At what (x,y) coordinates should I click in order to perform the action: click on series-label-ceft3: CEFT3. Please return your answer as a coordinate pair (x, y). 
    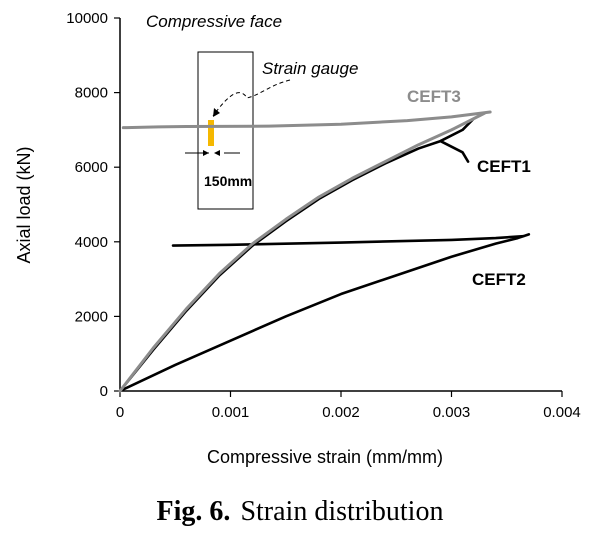
    Looking at the image, I should click on (434, 96).